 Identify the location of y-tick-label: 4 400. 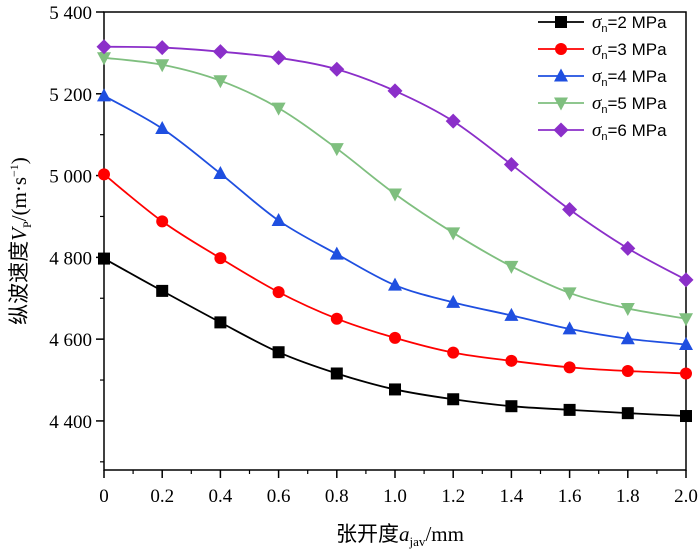
(70, 422).